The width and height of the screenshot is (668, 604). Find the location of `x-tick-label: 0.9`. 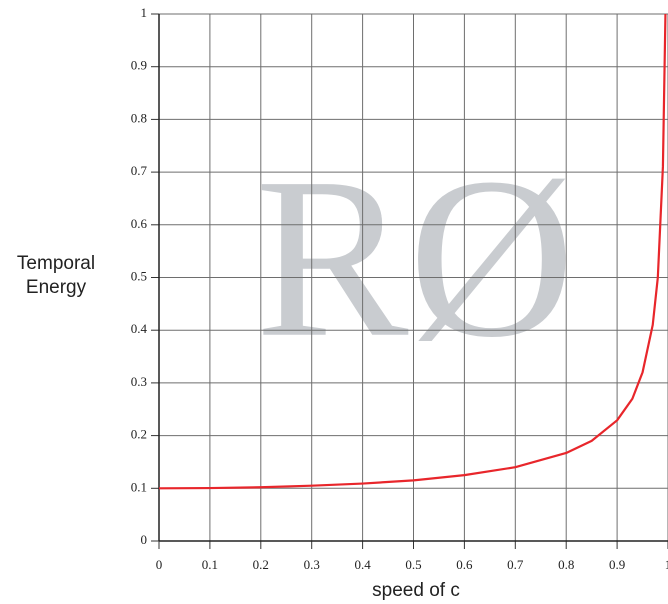

x-tick-label: 0.9 is located at coordinates (617, 564).